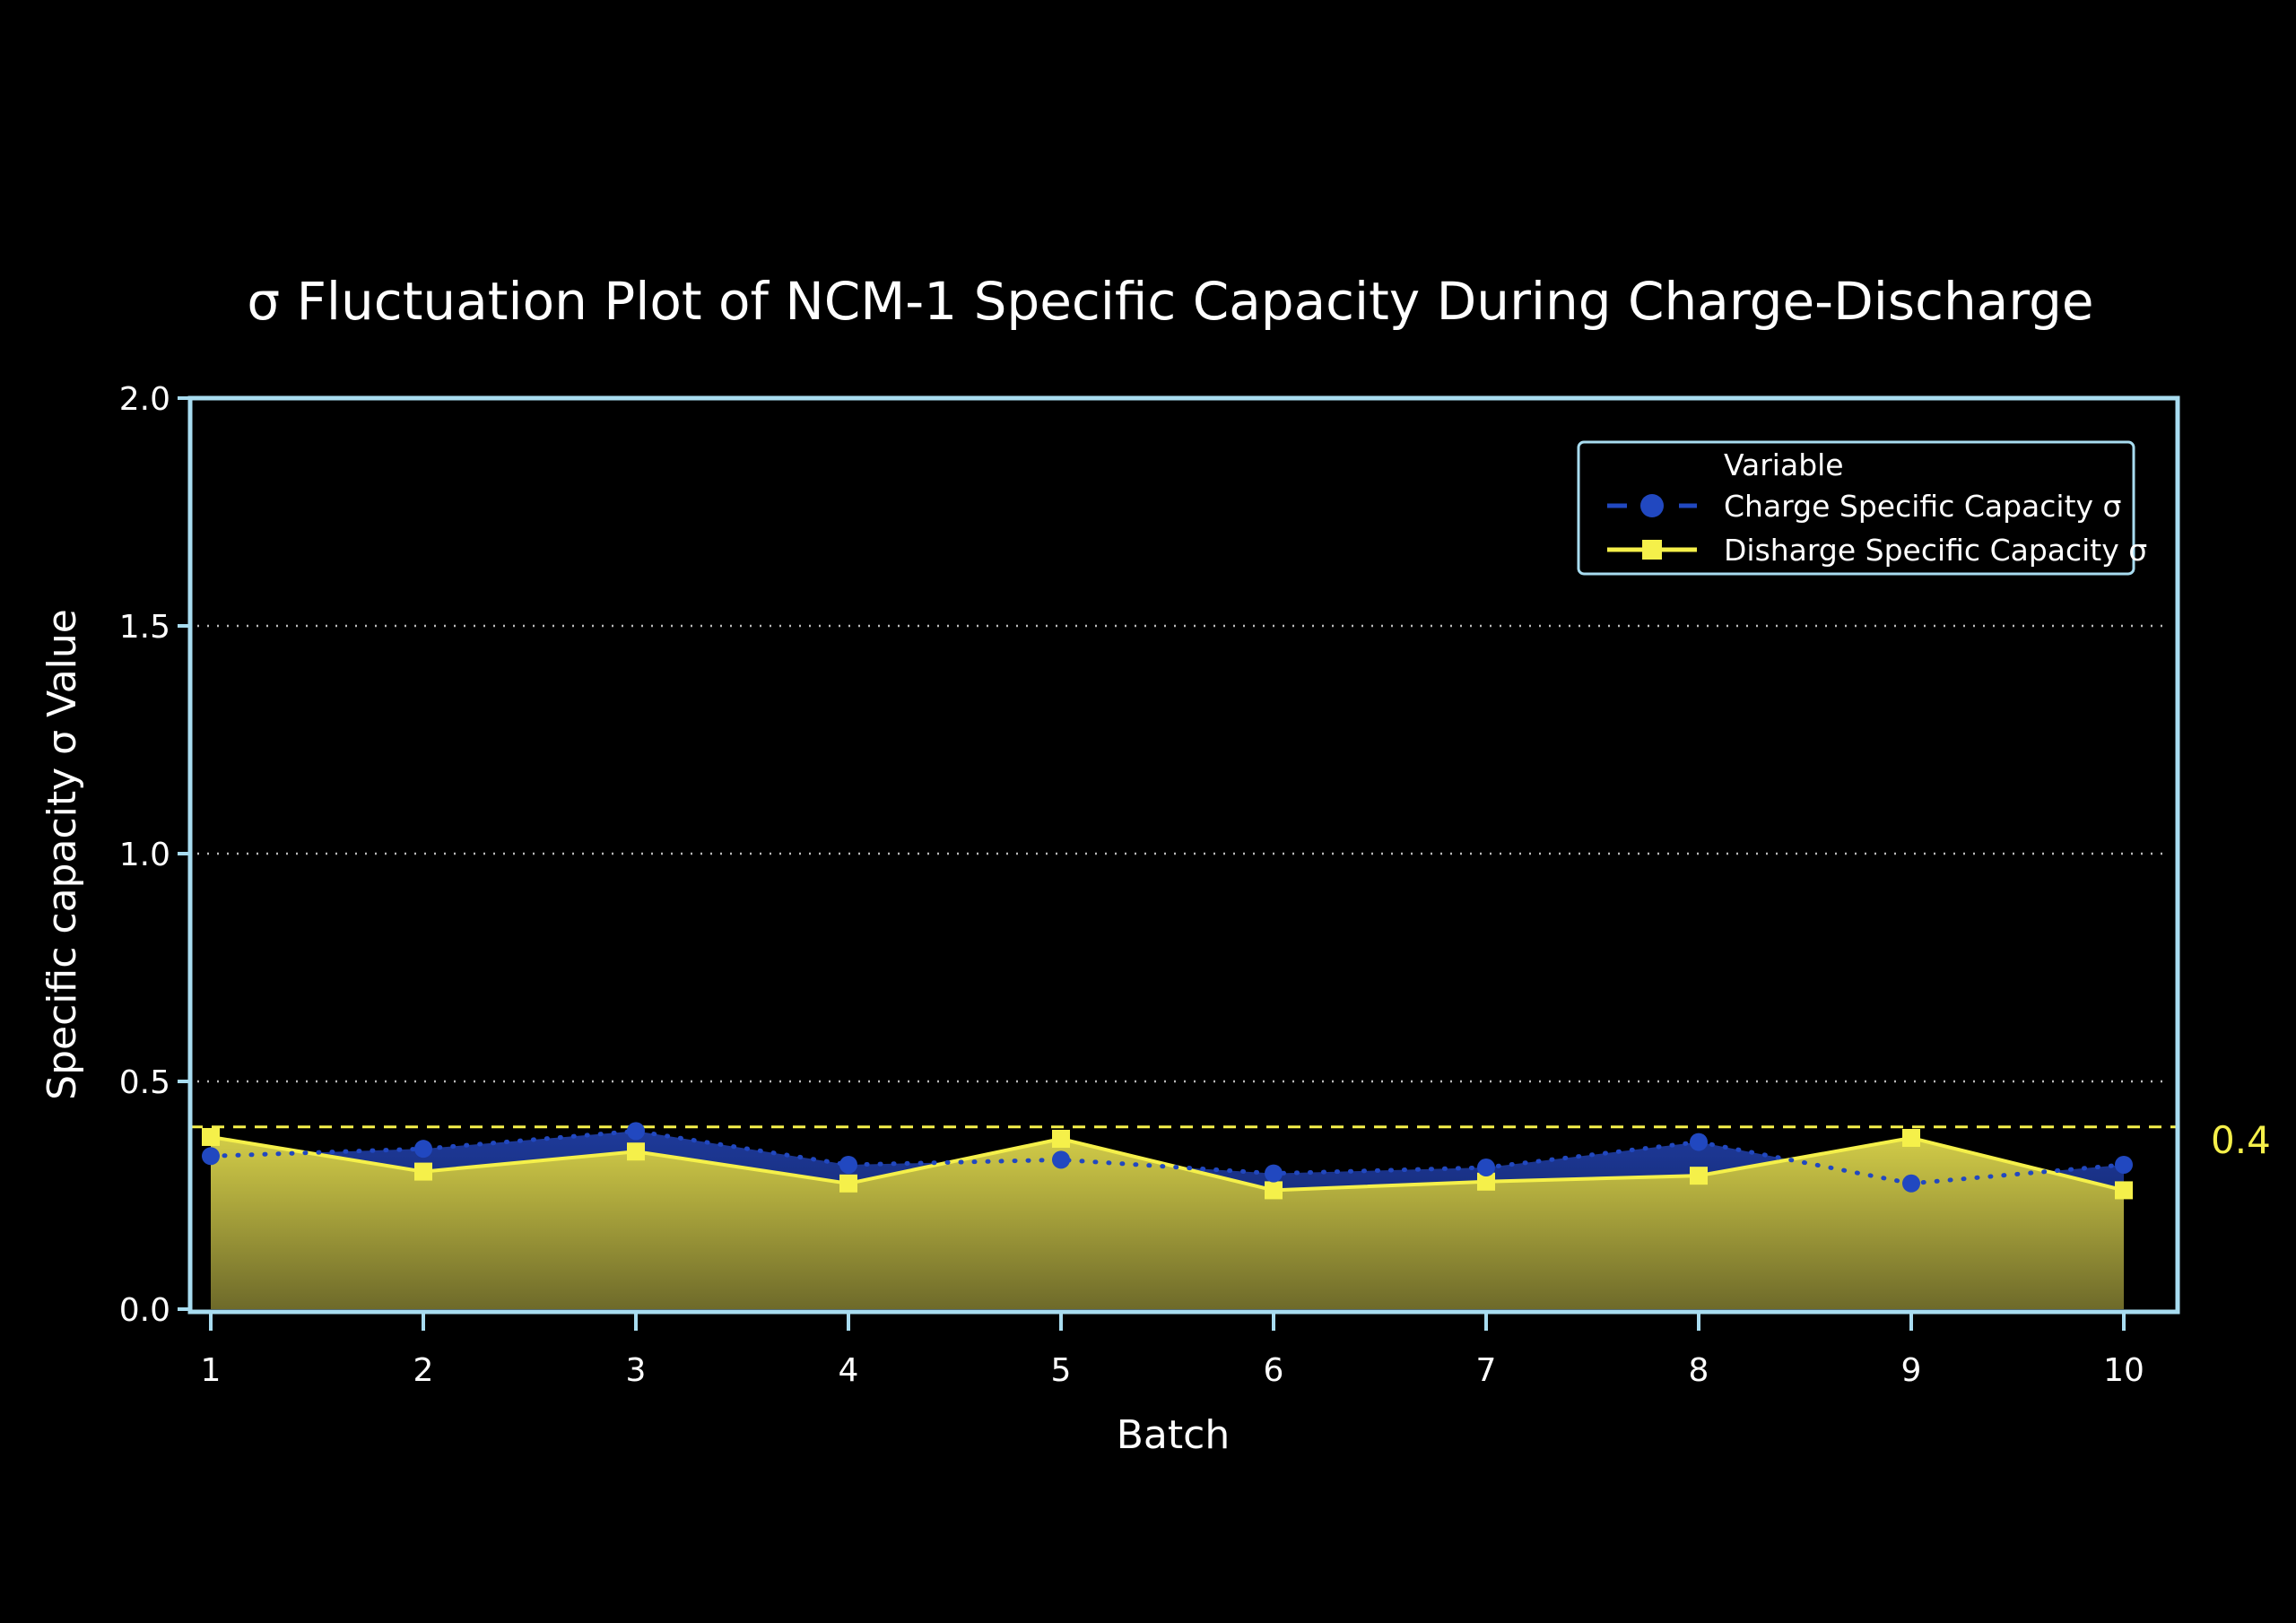 This screenshot has width=2296, height=1623. What do you see at coordinates (62, 854) in the screenshot?
I see `y-axis-label: Specific capacity σ Value` at bounding box center [62, 854].